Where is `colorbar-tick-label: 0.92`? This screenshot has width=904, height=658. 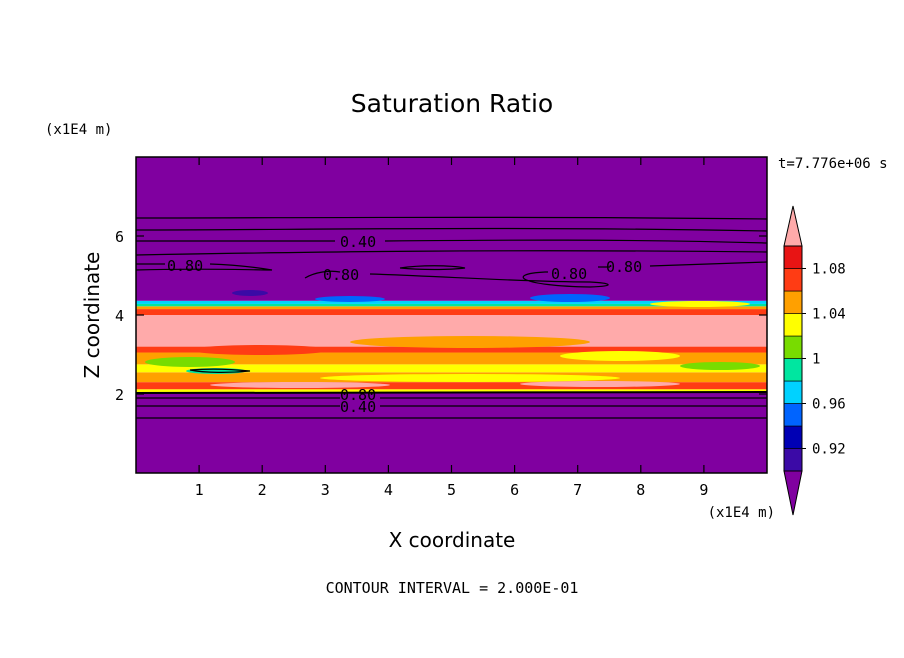
colorbar-tick-label: 0.92 is located at coordinates (829, 450).